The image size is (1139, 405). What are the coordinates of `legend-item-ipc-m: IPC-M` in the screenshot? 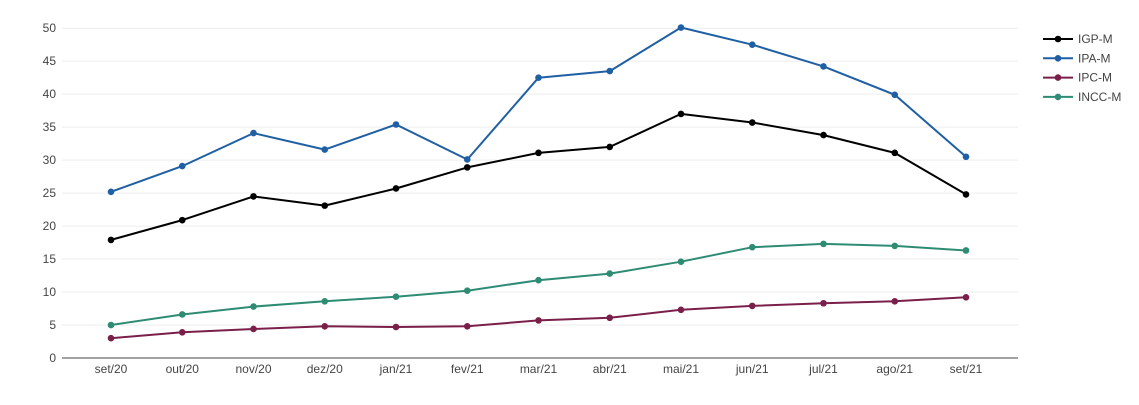 It's located at (1077, 78).